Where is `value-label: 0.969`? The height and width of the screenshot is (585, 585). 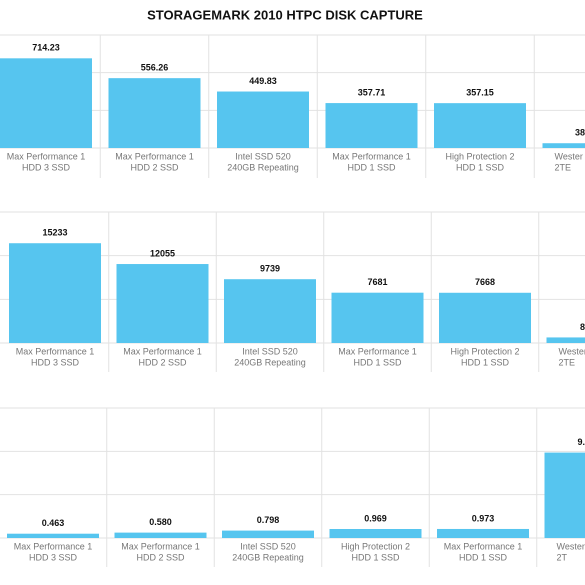
value-label: 0.969 is located at coordinates (375, 518).